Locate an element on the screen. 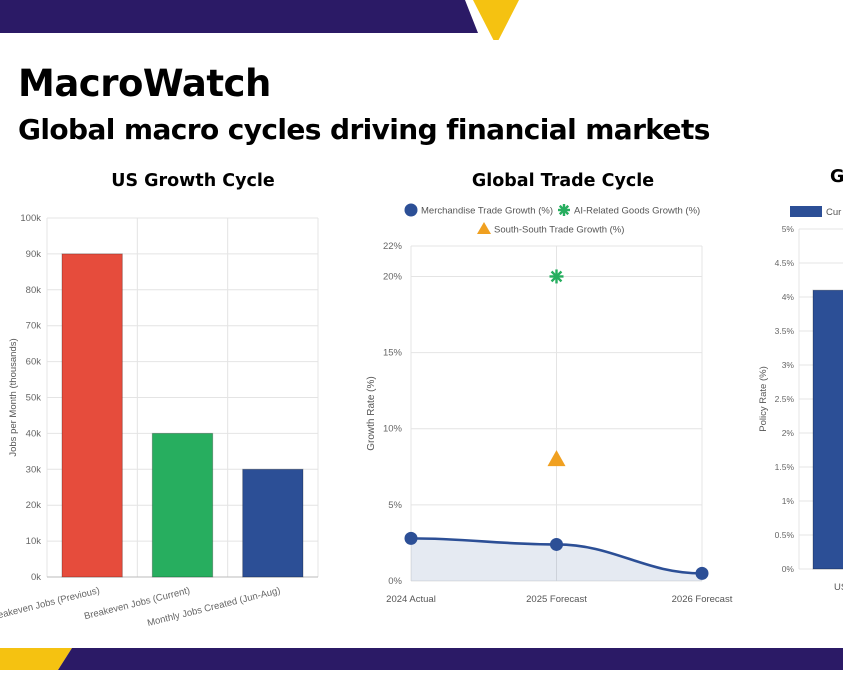 The width and height of the screenshot is (843, 674). y-tick-label: 15% is located at coordinates (393, 353).